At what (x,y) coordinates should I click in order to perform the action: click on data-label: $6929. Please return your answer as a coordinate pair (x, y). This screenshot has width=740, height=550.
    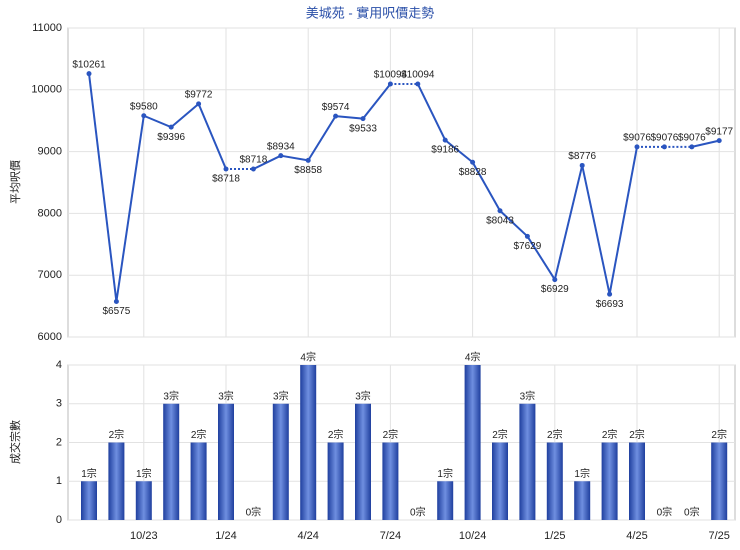
    Looking at the image, I should click on (555, 289).